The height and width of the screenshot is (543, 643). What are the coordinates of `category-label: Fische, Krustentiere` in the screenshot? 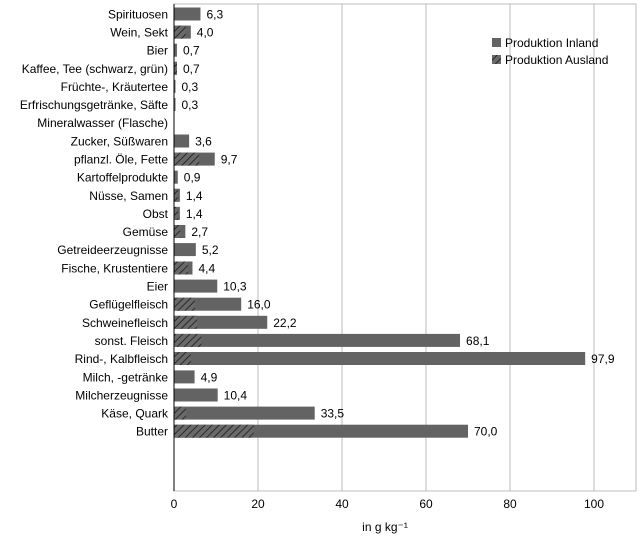 It's located at (114, 269).